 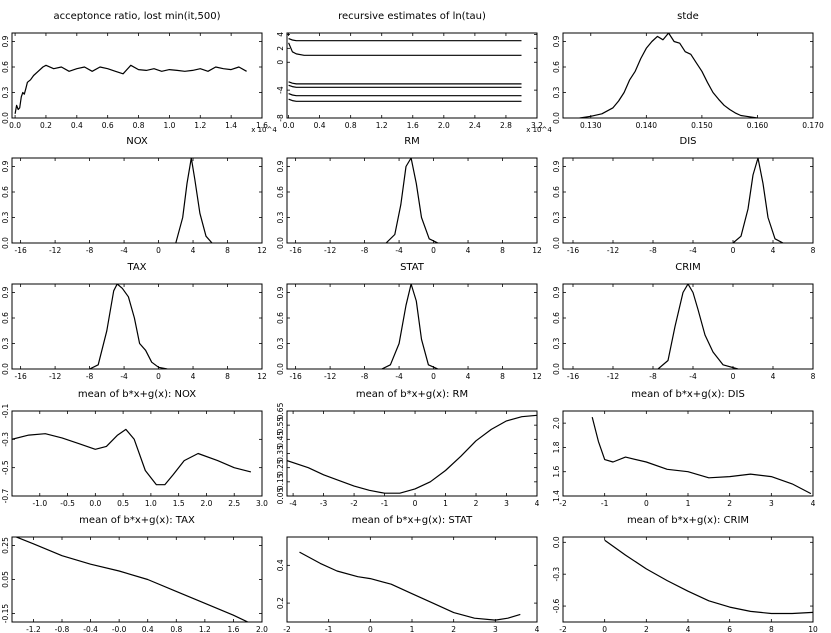 I want to click on x-tick-label: 0.160, so click(x=758, y=125).